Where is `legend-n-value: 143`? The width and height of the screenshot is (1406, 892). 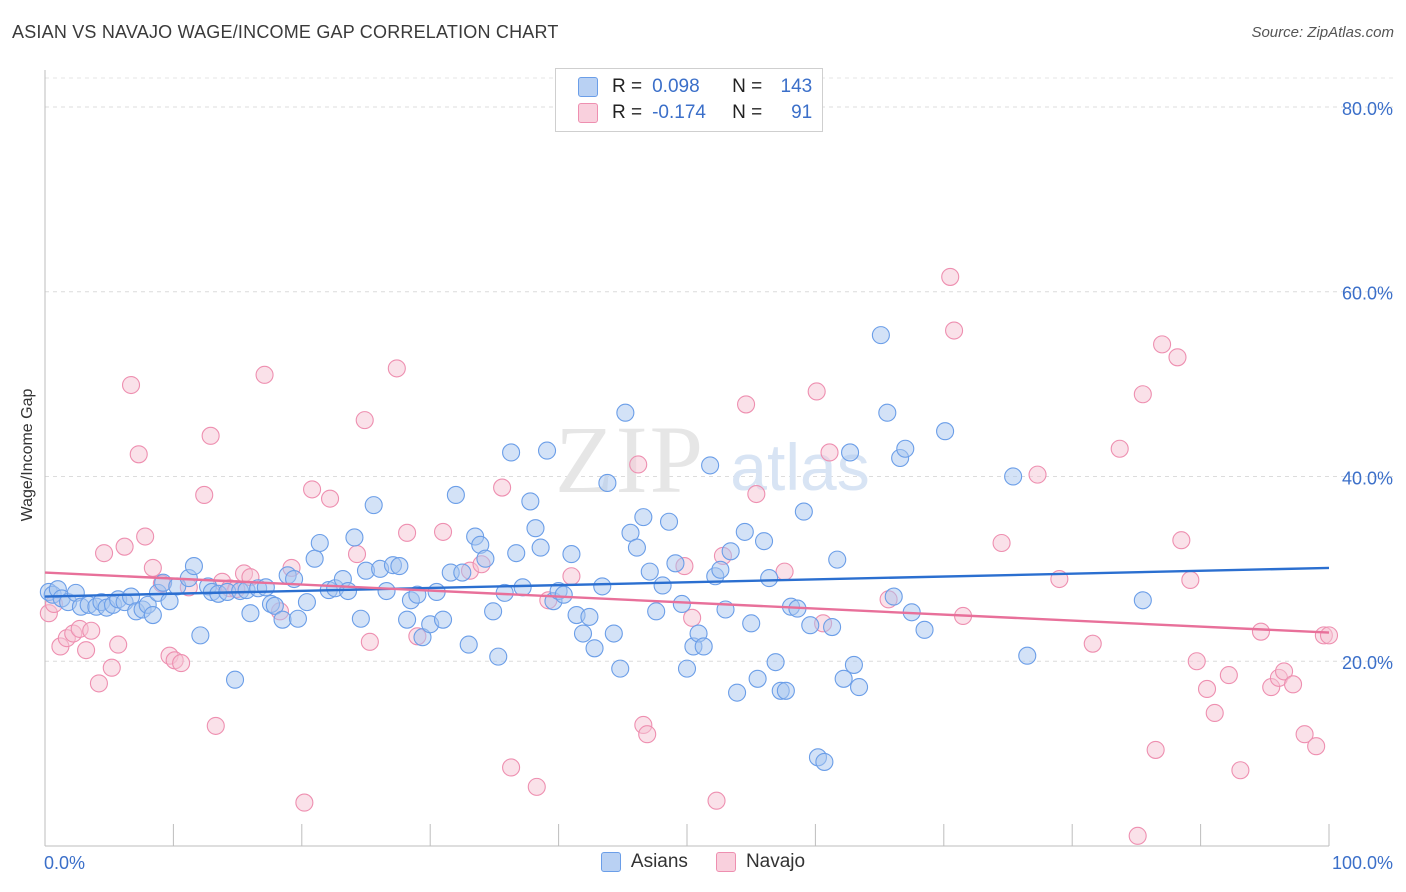 legend-n-value: 143 is located at coordinates (796, 86).